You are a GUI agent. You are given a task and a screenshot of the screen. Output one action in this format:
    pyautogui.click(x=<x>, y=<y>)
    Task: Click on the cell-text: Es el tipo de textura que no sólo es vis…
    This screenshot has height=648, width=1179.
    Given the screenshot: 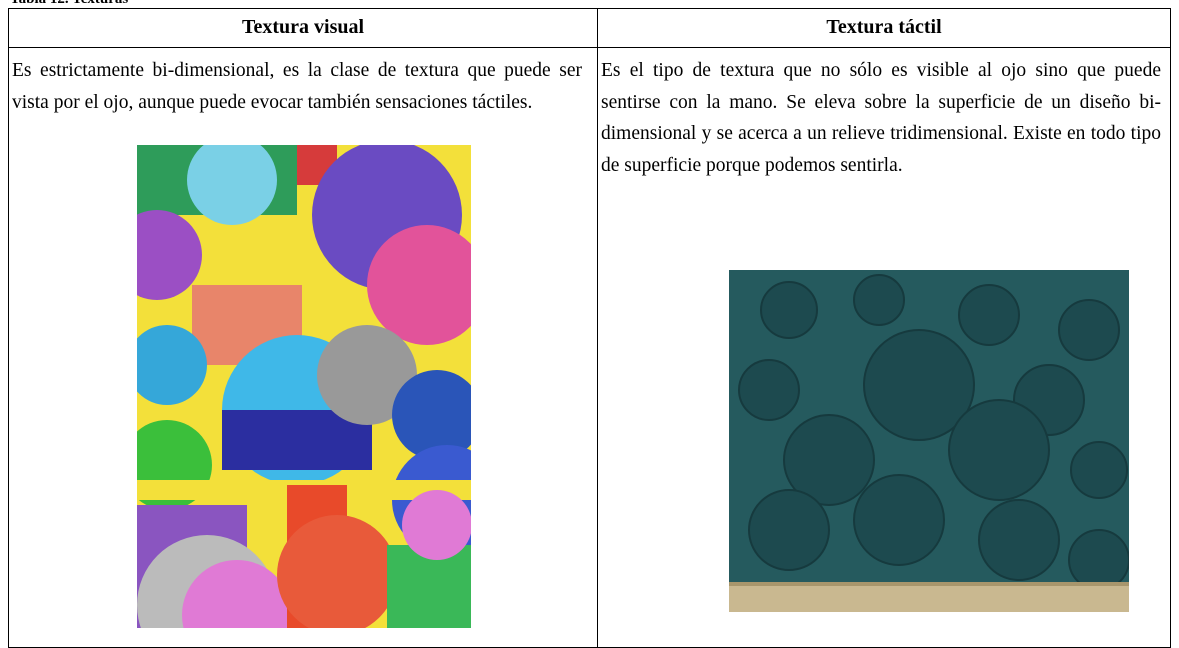 What is the action you would take?
    pyautogui.click(x=881, y=118)
    